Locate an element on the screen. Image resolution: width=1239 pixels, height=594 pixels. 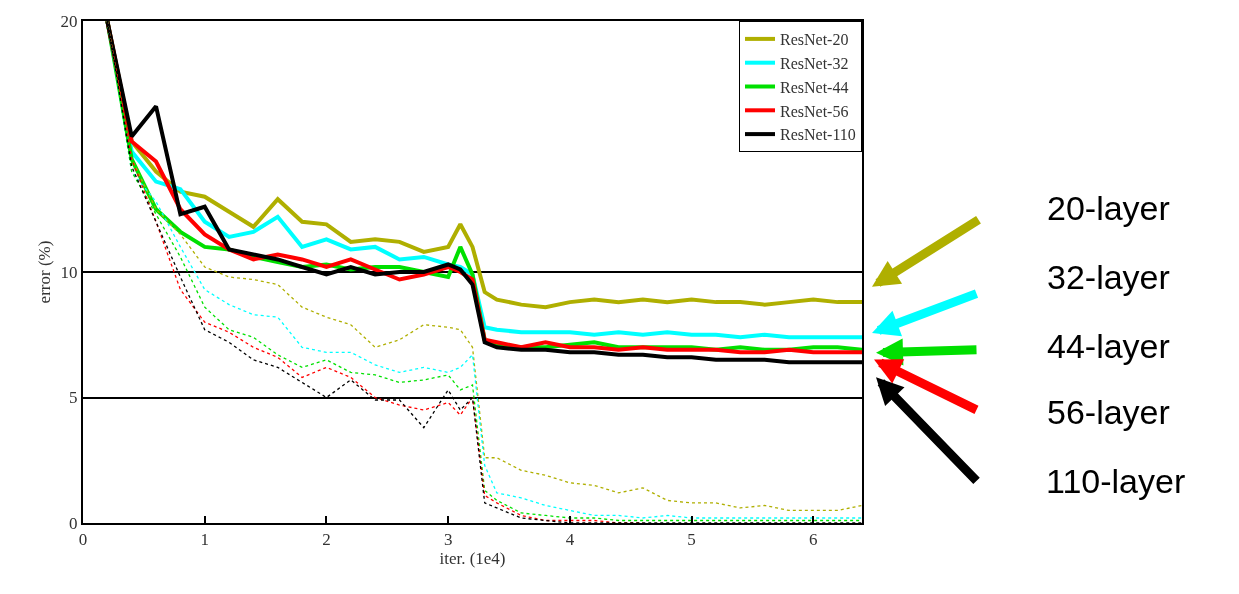
legend-label: ResNet-56 is located at coordinates (814, 111).